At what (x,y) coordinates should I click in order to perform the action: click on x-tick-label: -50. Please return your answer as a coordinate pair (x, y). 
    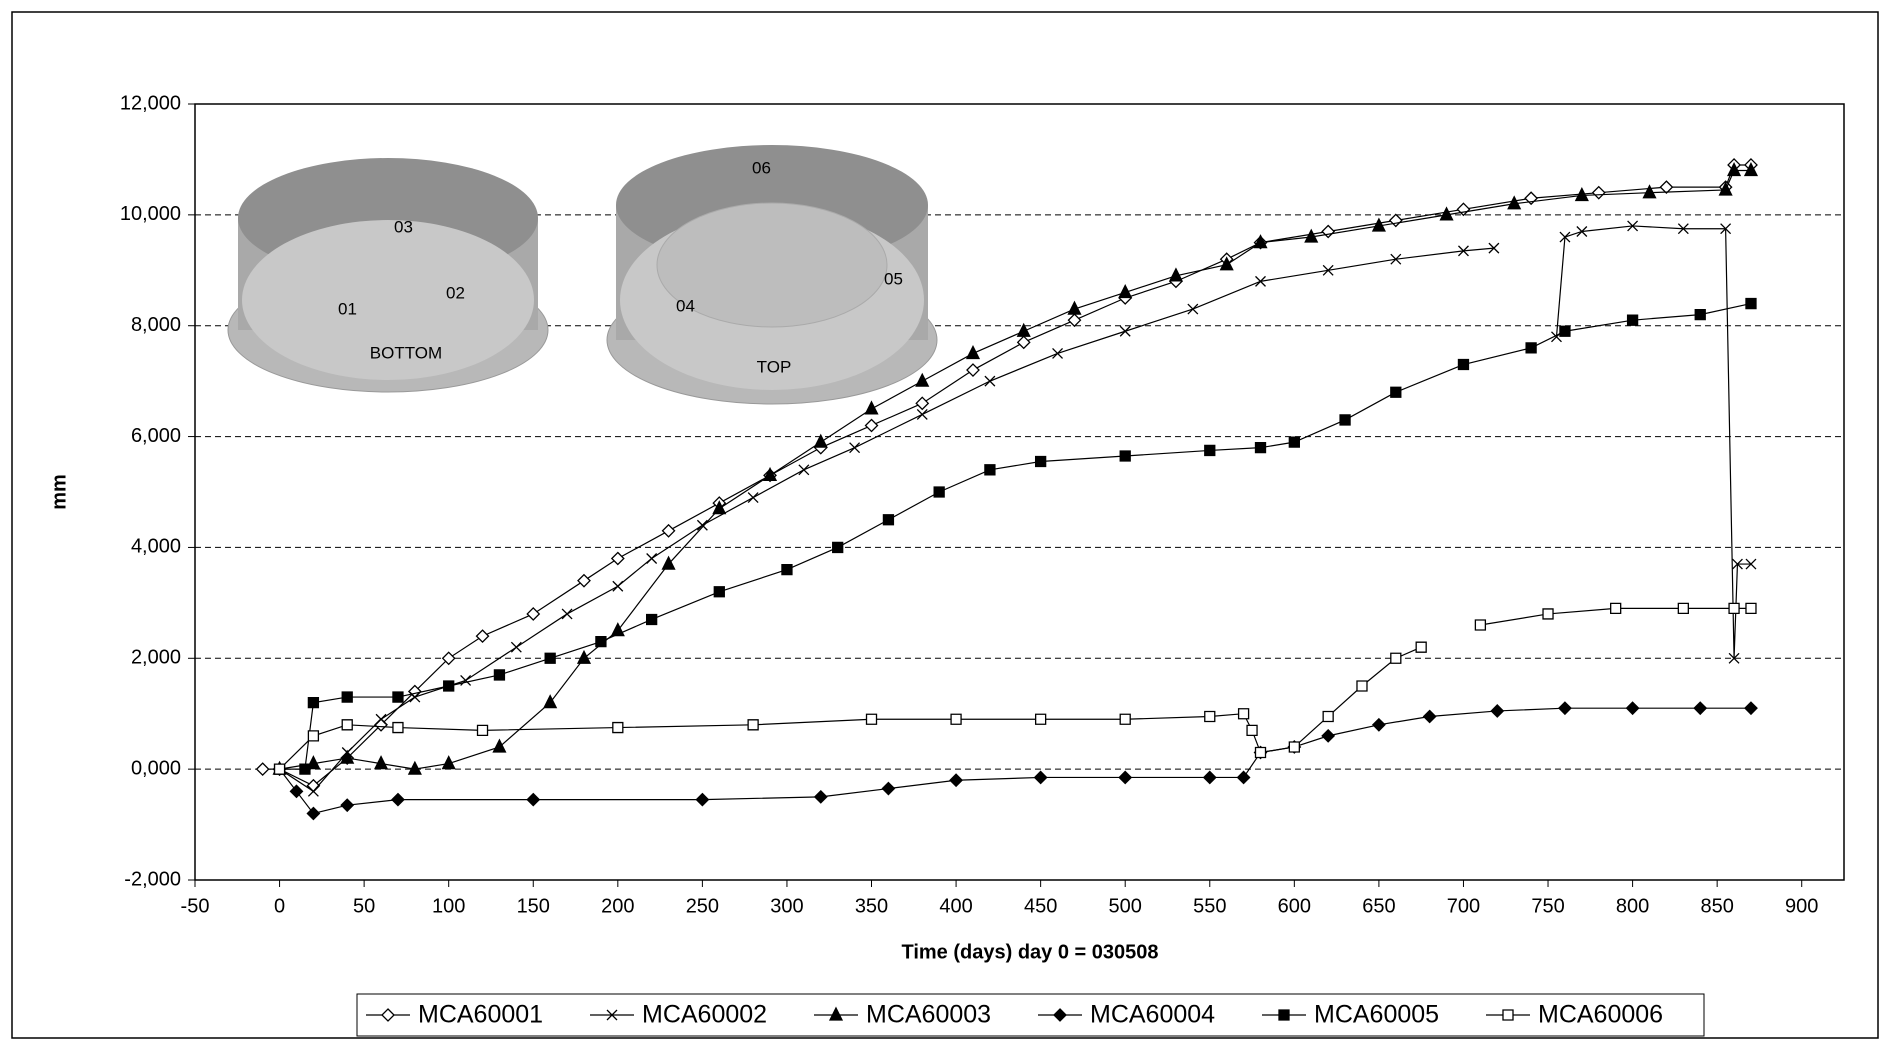
    Looking at the image, I should click on (195, 906).